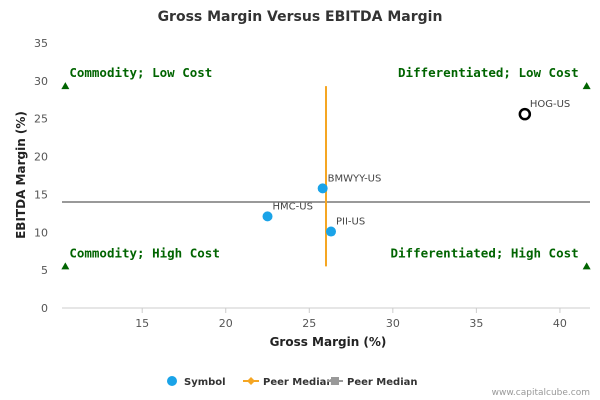 The height and width of the screenshot is (400, 600). What do you see at coordinates (44, 270) in the screenshot?
I see `y-tick-label: 5` at bounding box center [44, 270].